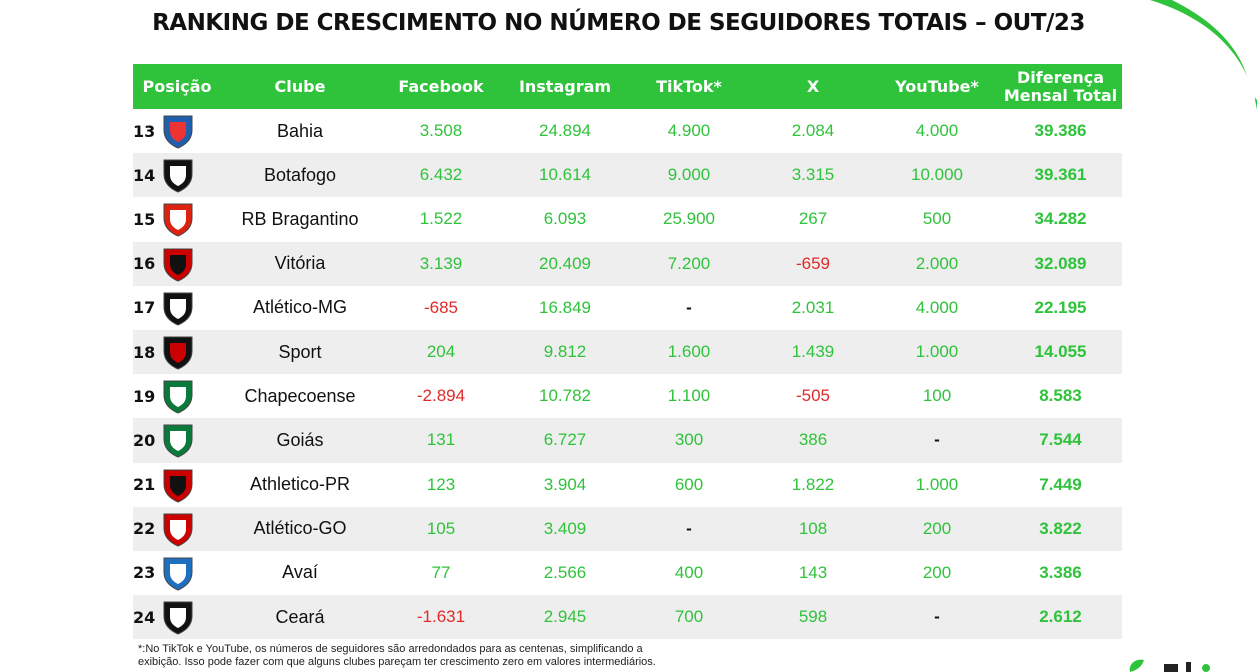  I want to click on cell-clube: Bahia, so click(300, 131).